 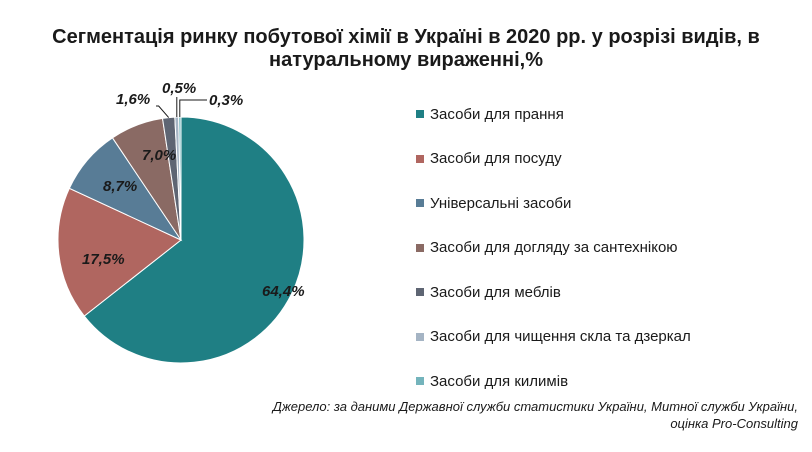 I want to click on legend-item: Універсальні засоби, so click(x=553, y=203).